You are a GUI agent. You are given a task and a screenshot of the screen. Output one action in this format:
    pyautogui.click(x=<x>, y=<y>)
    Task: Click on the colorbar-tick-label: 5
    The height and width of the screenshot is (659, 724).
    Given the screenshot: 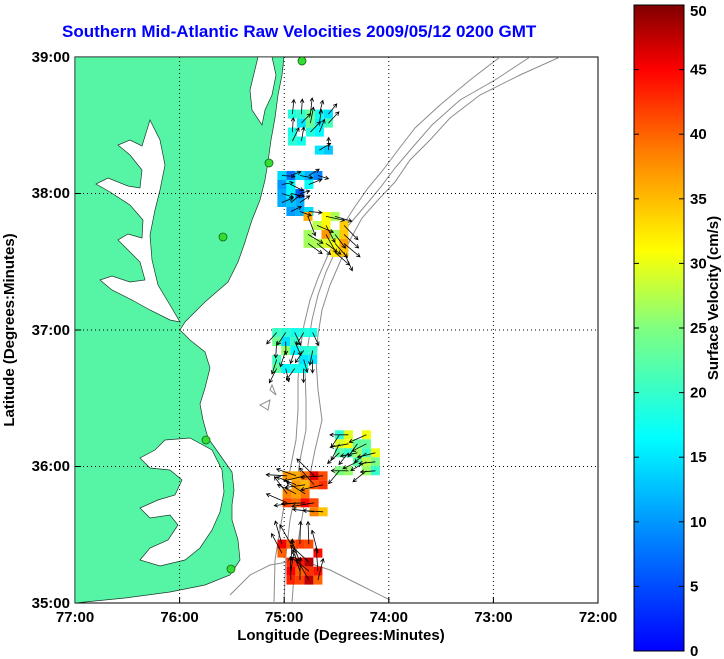 What is the action you would take?
    pyautogui.click(x=694, y=586)
    